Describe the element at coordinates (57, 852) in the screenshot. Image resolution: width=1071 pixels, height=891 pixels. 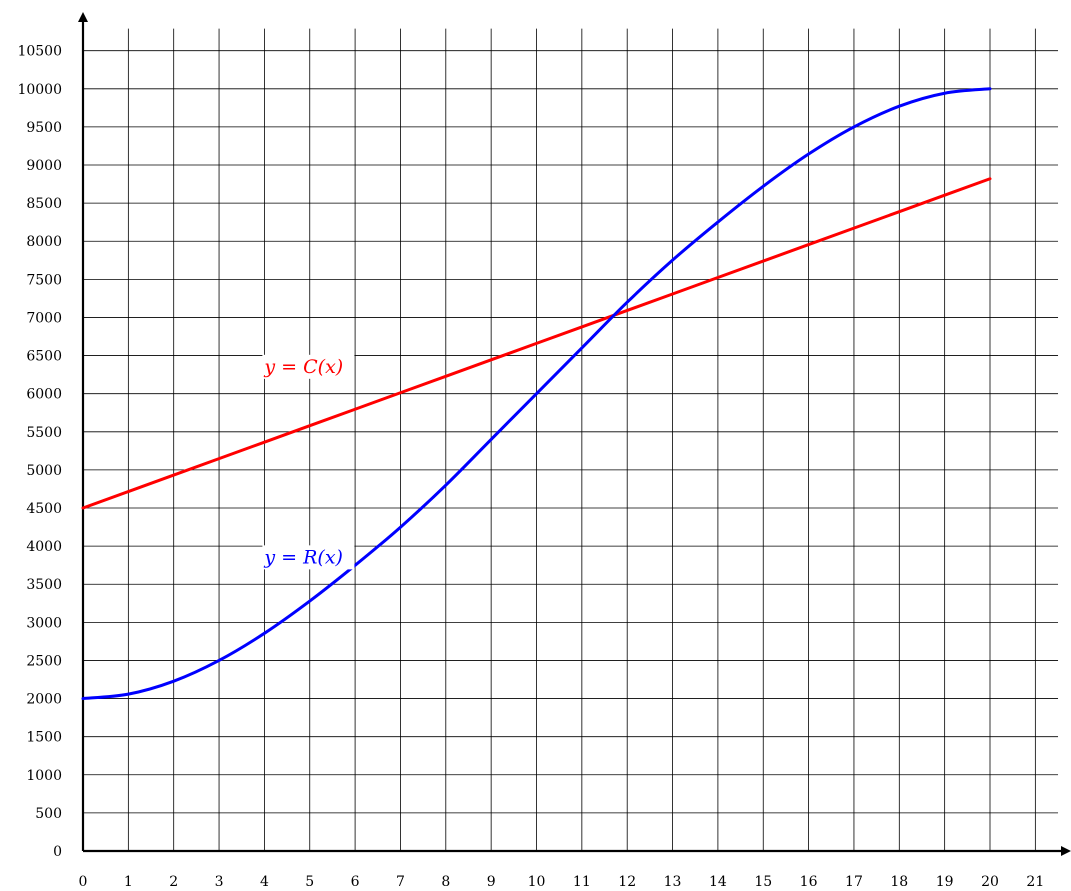
I see `y-tick-label: 0` at that location.